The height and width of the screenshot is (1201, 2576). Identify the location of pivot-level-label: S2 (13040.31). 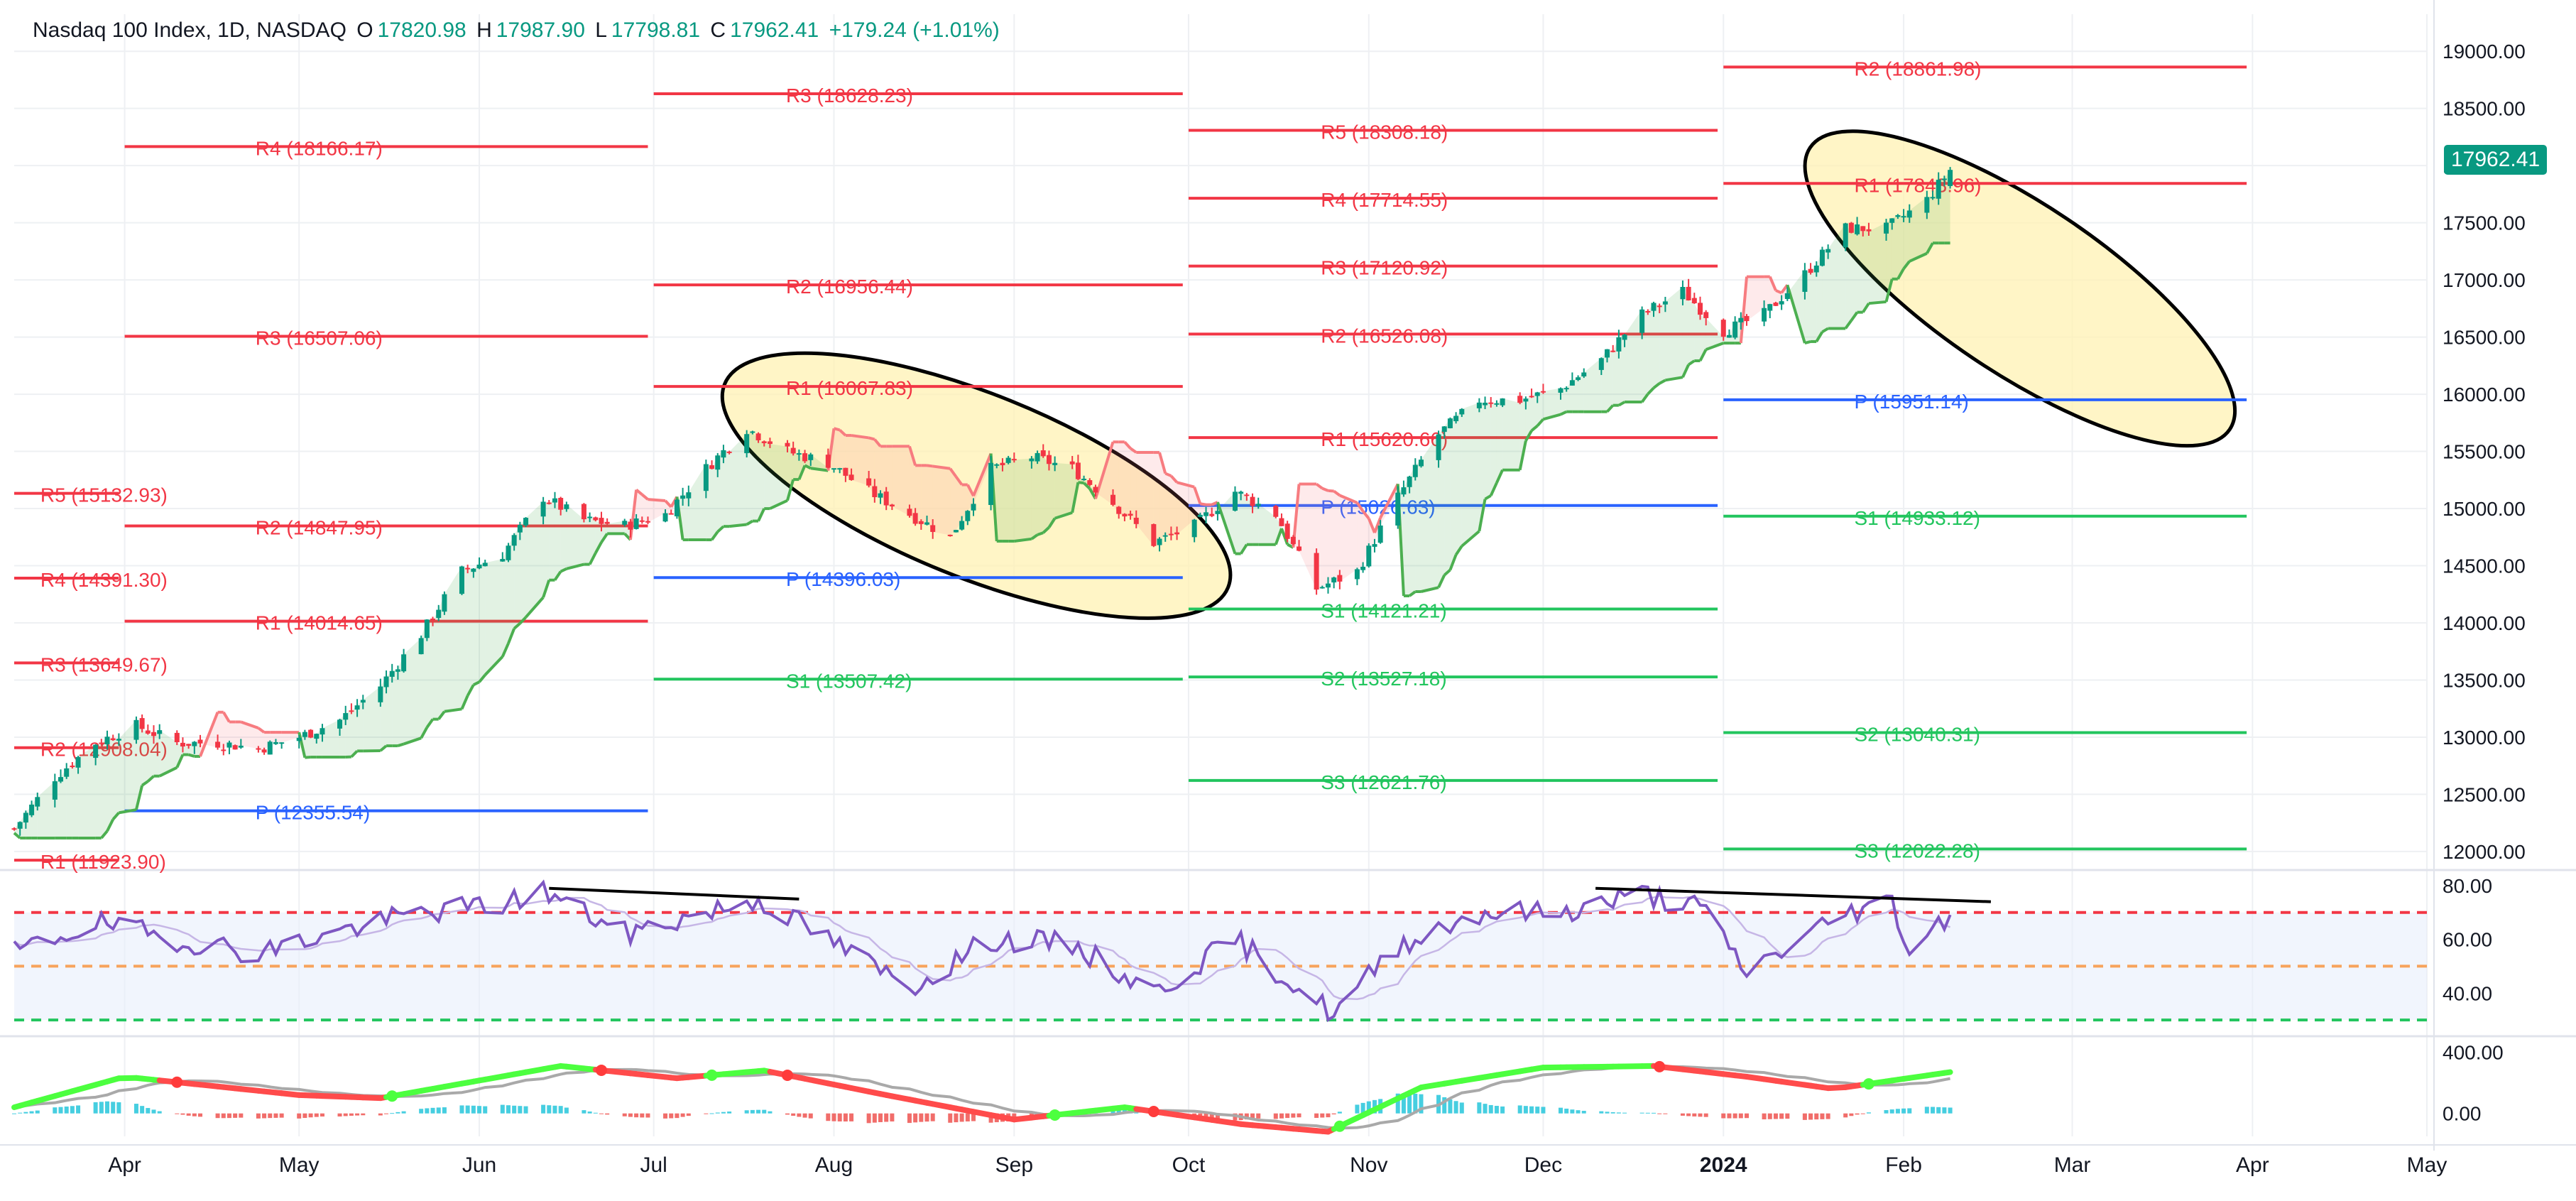
(1917, 734).